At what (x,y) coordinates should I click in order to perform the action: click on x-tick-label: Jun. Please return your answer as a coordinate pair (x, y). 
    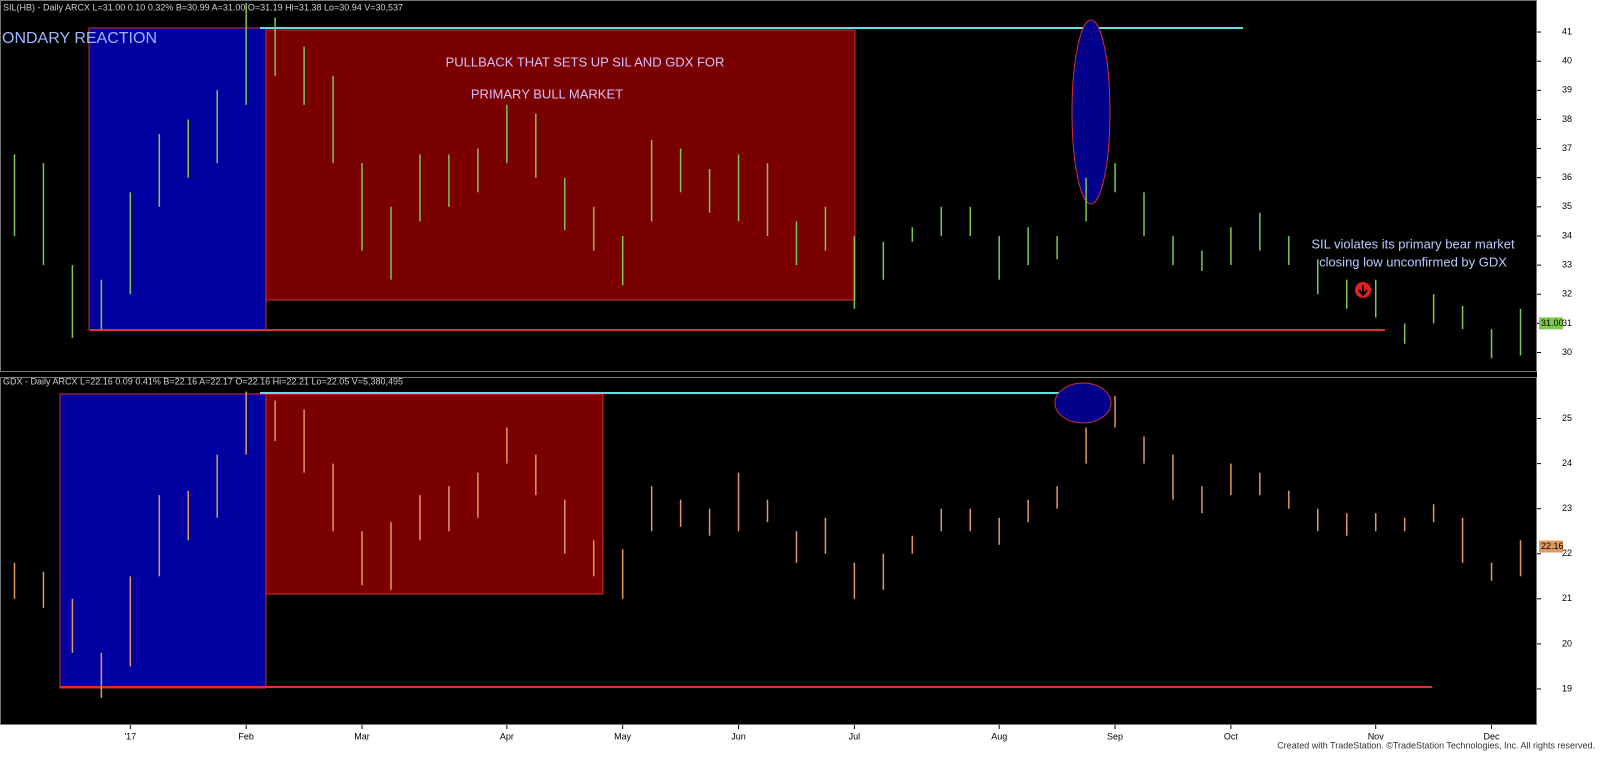
    Looking at the image, I should click on (738, 736).